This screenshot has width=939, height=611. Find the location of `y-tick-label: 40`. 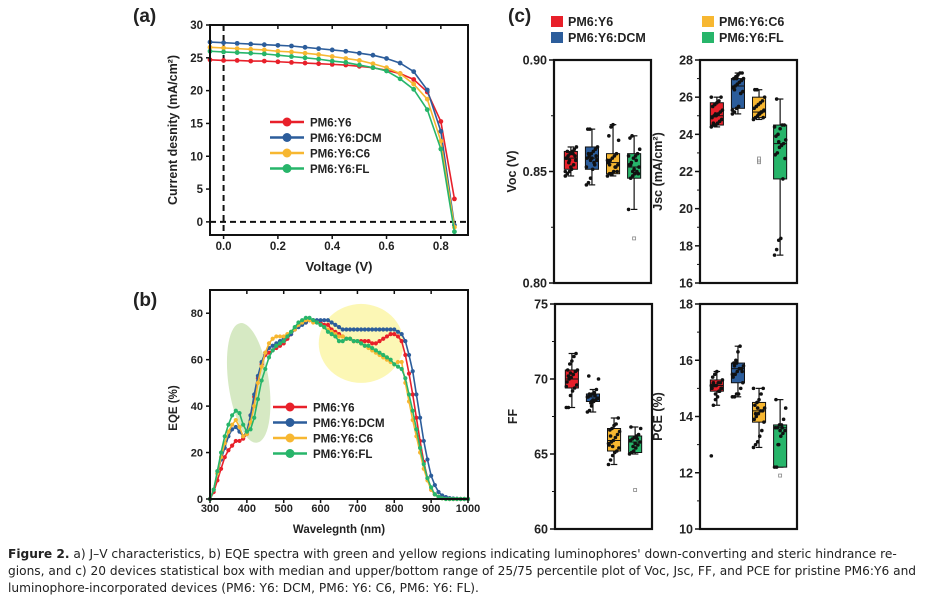

y-tick-label: 40 is located at coordinates (197, 407).